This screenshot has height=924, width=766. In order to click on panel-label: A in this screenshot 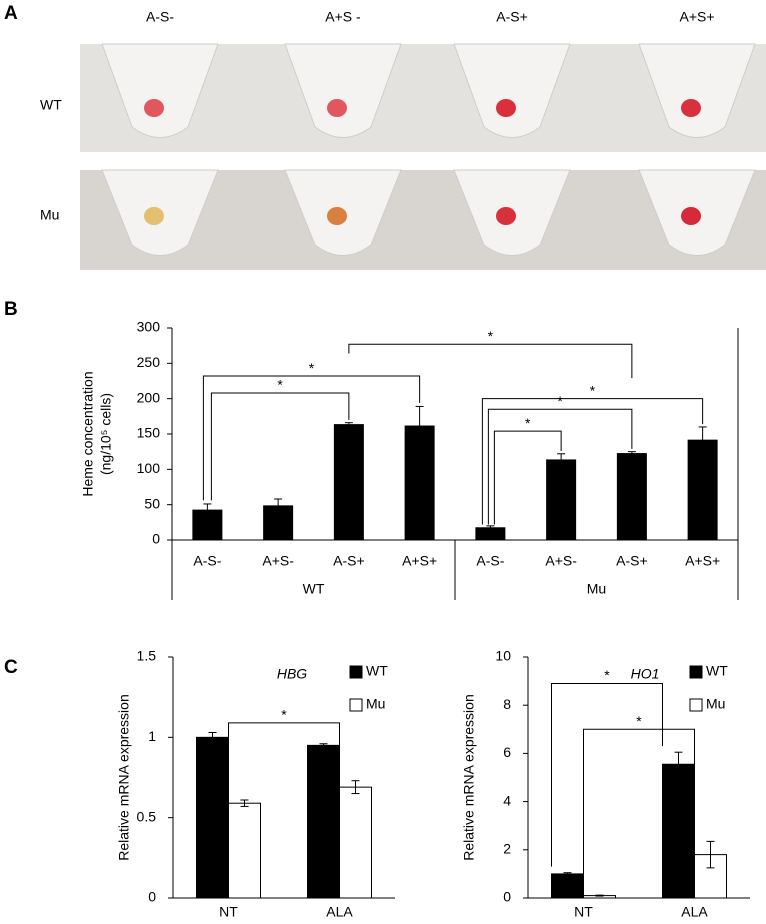, I will do `click(11, 13)`.